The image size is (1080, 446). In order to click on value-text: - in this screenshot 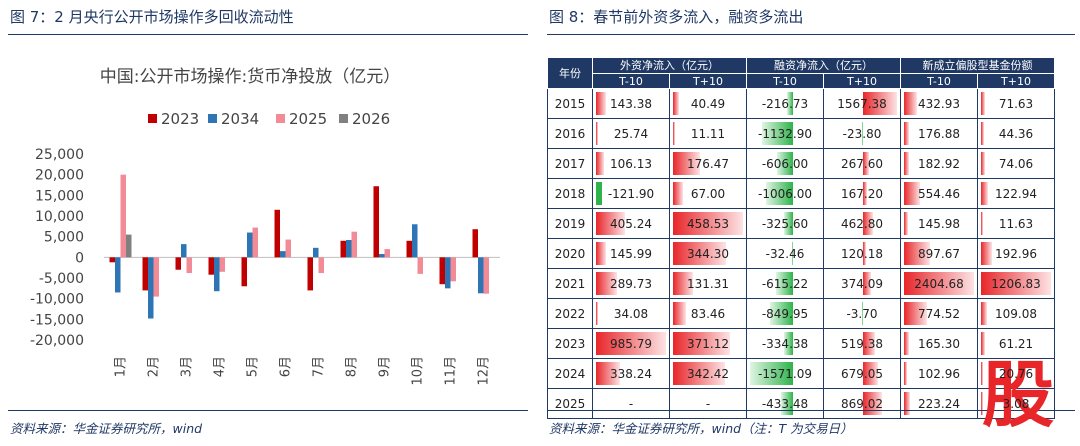, I will do `click(708, 403)`.